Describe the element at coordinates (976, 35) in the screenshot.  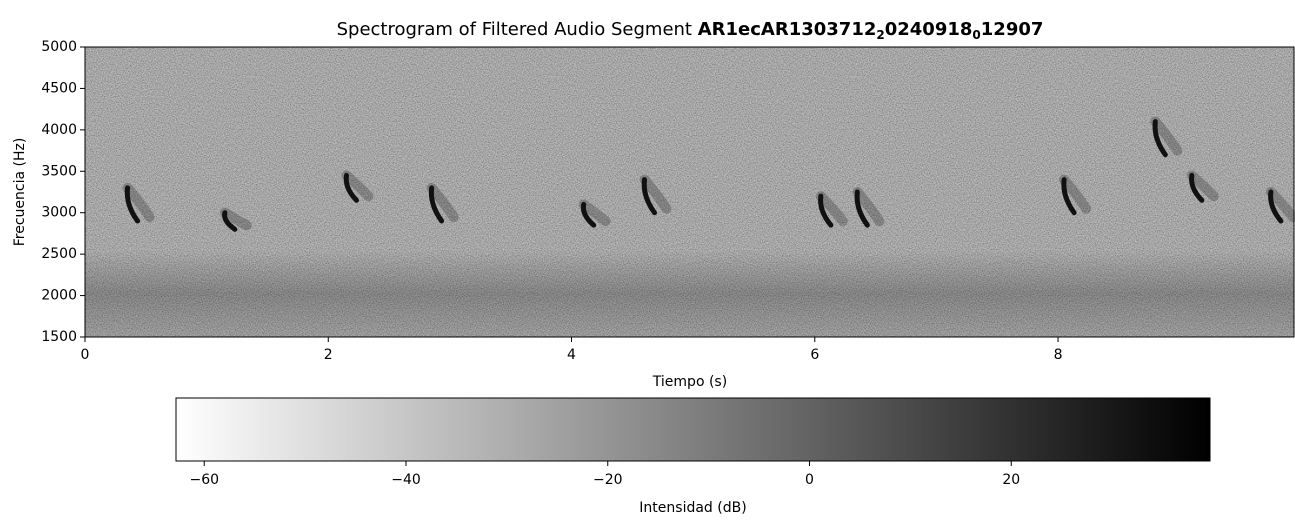
I see `segment-id: 0` at that location.